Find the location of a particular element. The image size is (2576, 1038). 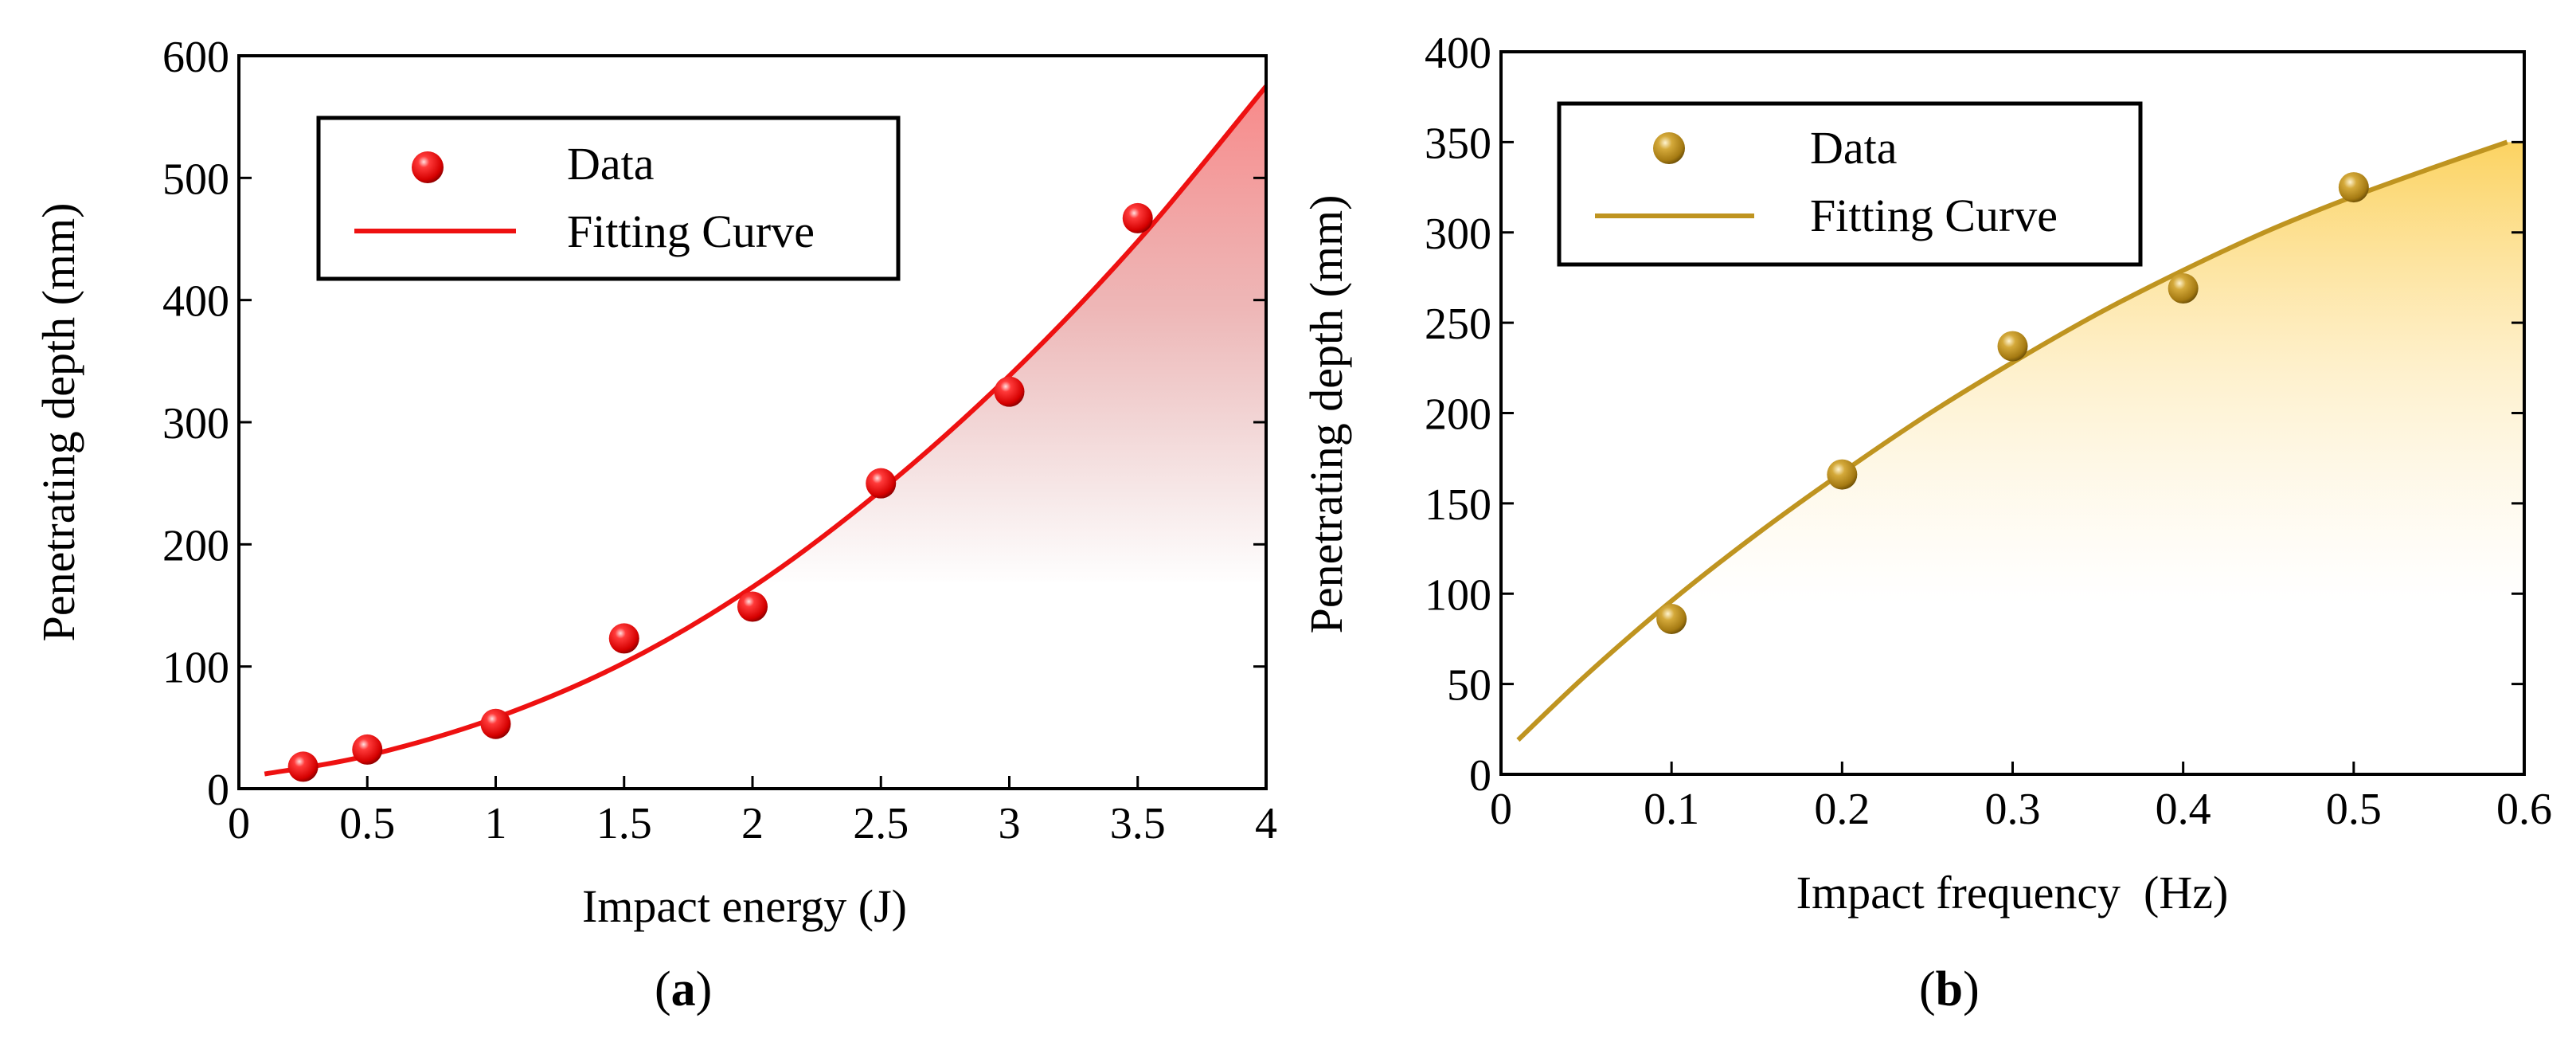

chart-a-y-tick-label: 400 is located at coordinates (195, 302).